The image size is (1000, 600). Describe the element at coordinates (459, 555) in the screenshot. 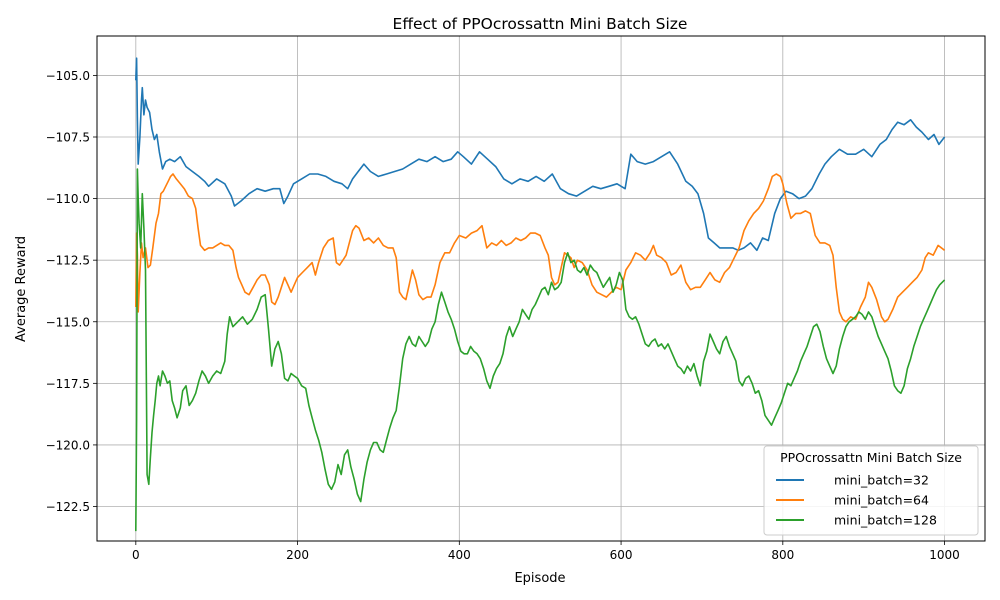

I see `x-tick-label: 400` at that location.